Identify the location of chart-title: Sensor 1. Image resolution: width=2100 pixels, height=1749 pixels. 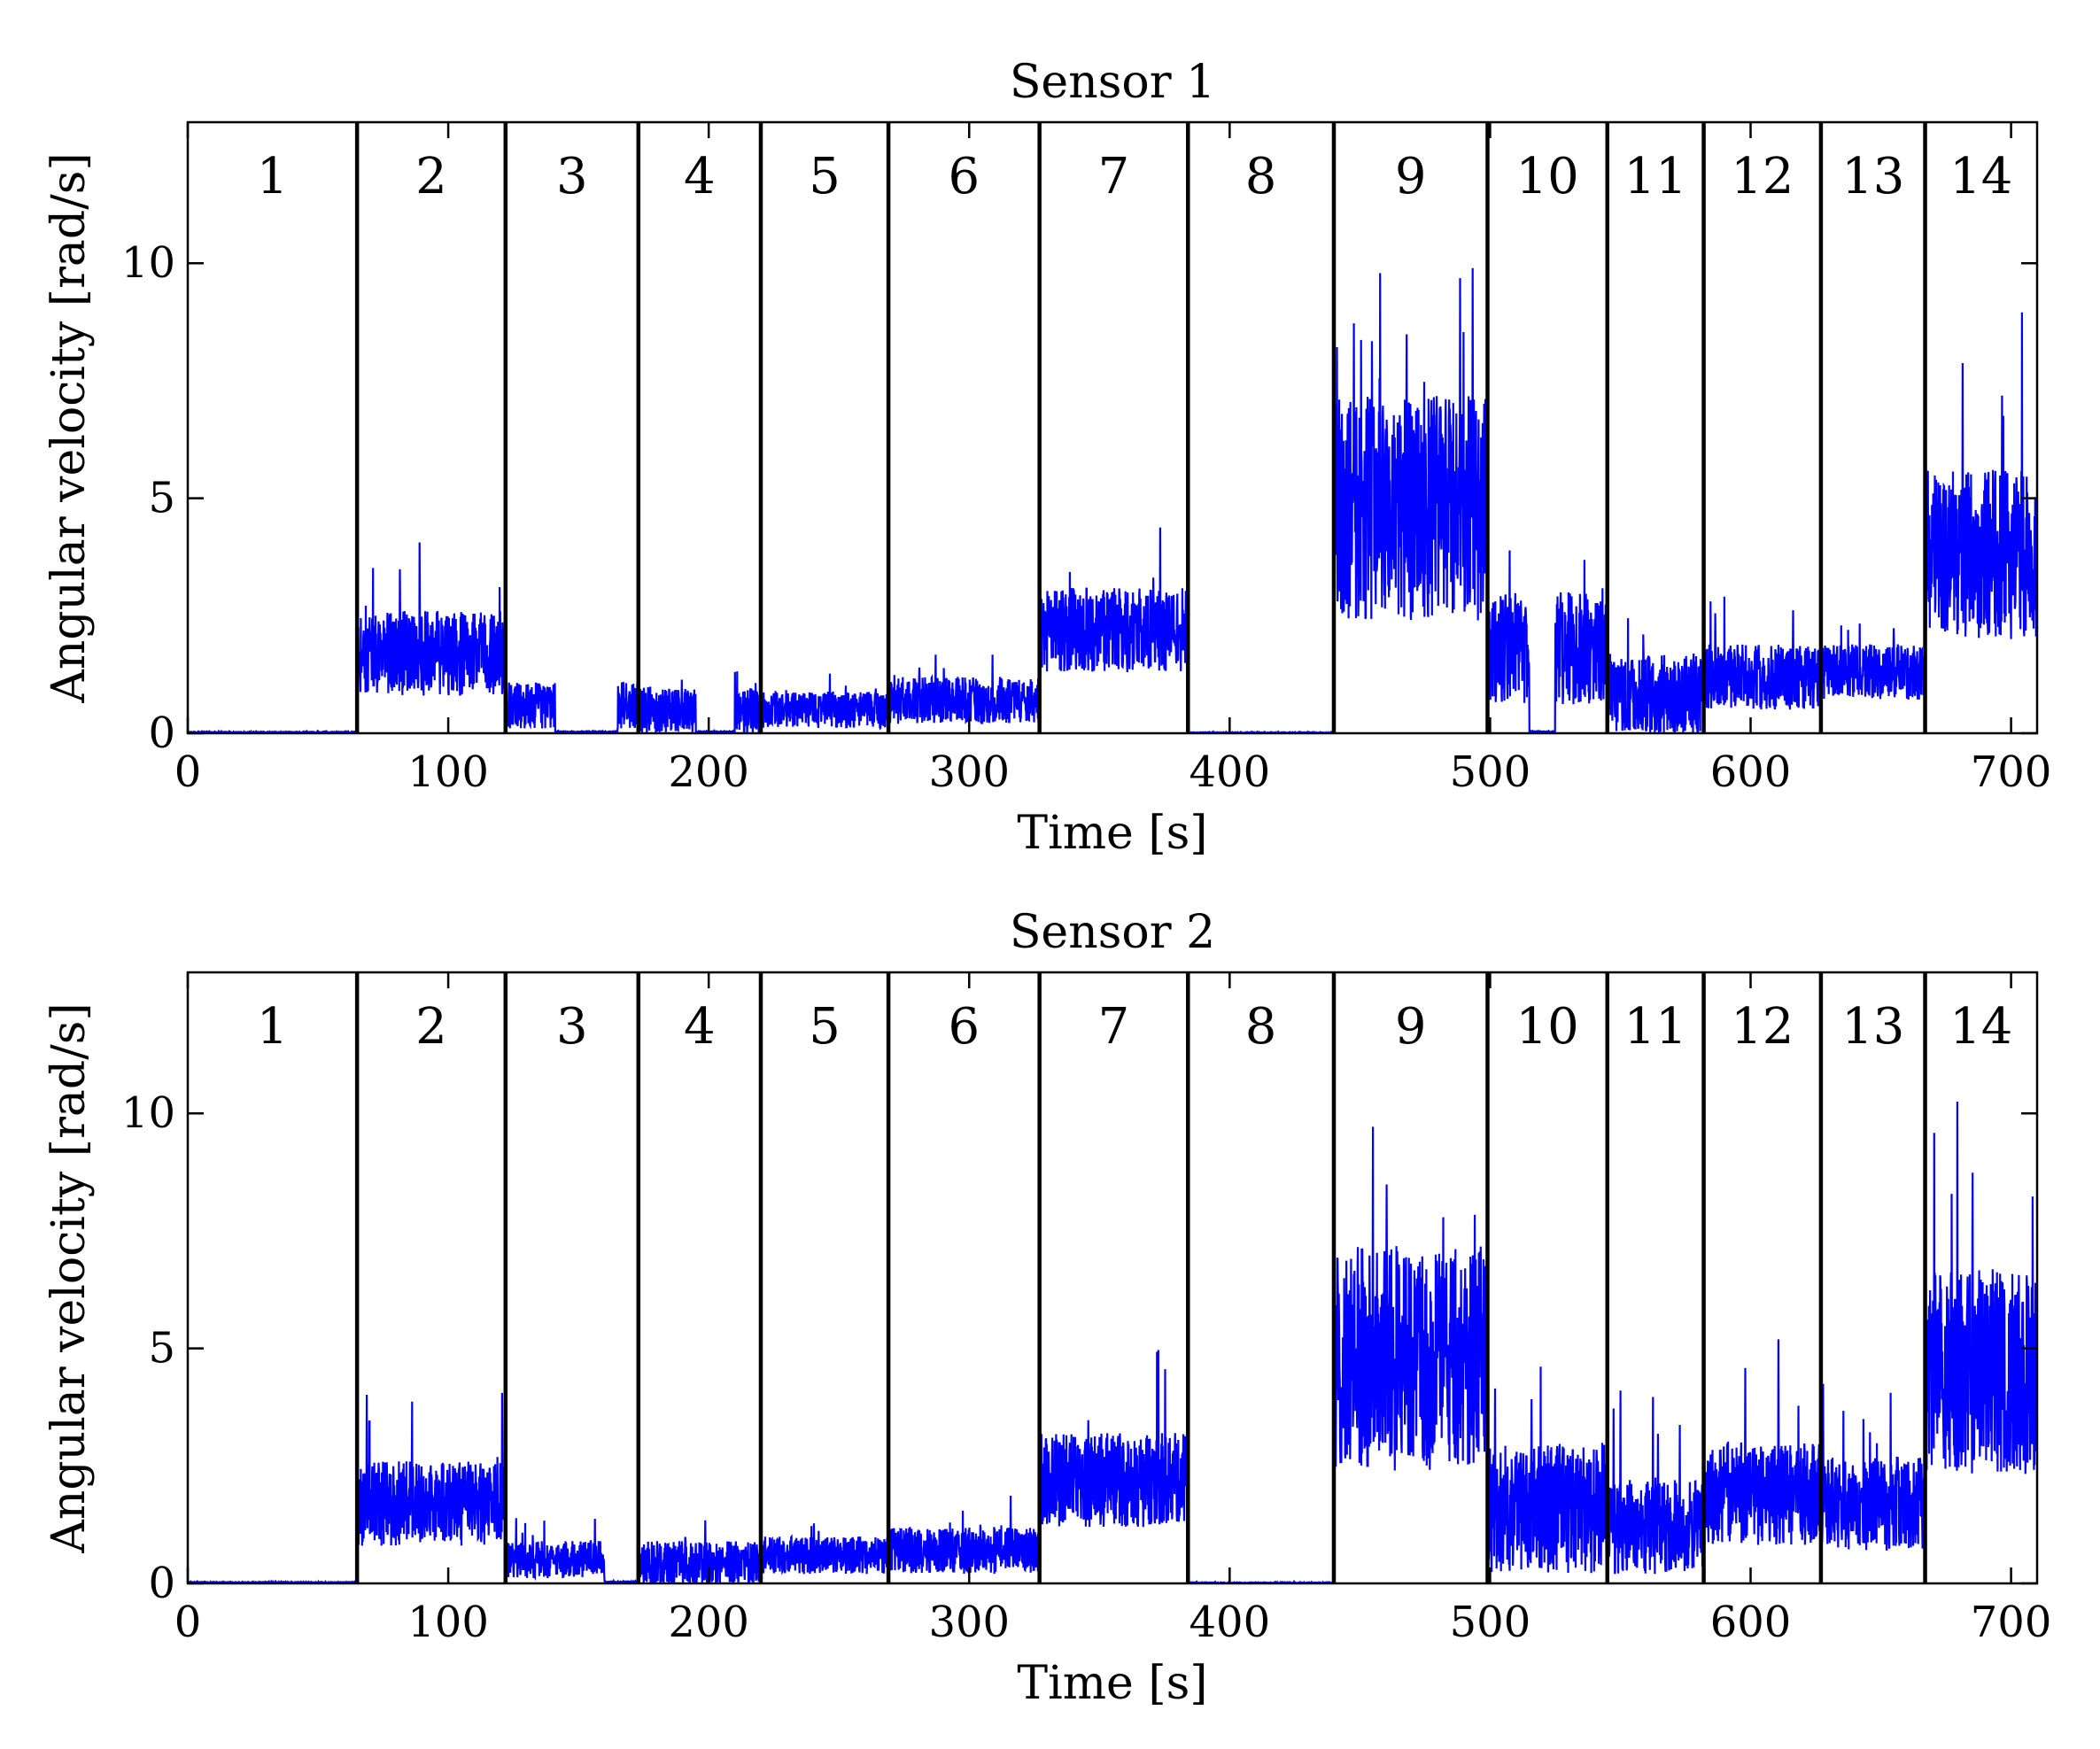
(1112, 82).